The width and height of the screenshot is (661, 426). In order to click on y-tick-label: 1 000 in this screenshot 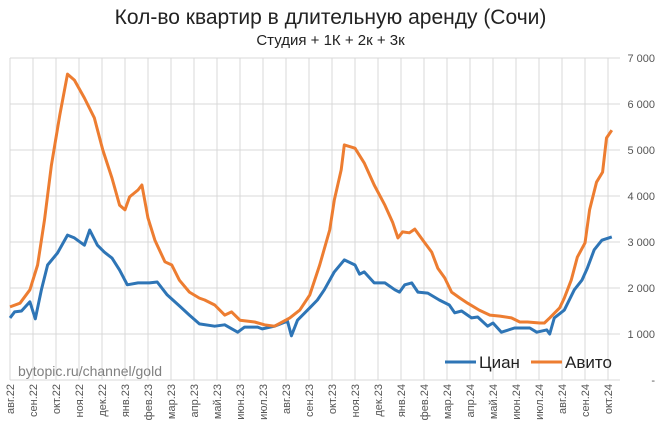, I will do `click(641, 335)`.